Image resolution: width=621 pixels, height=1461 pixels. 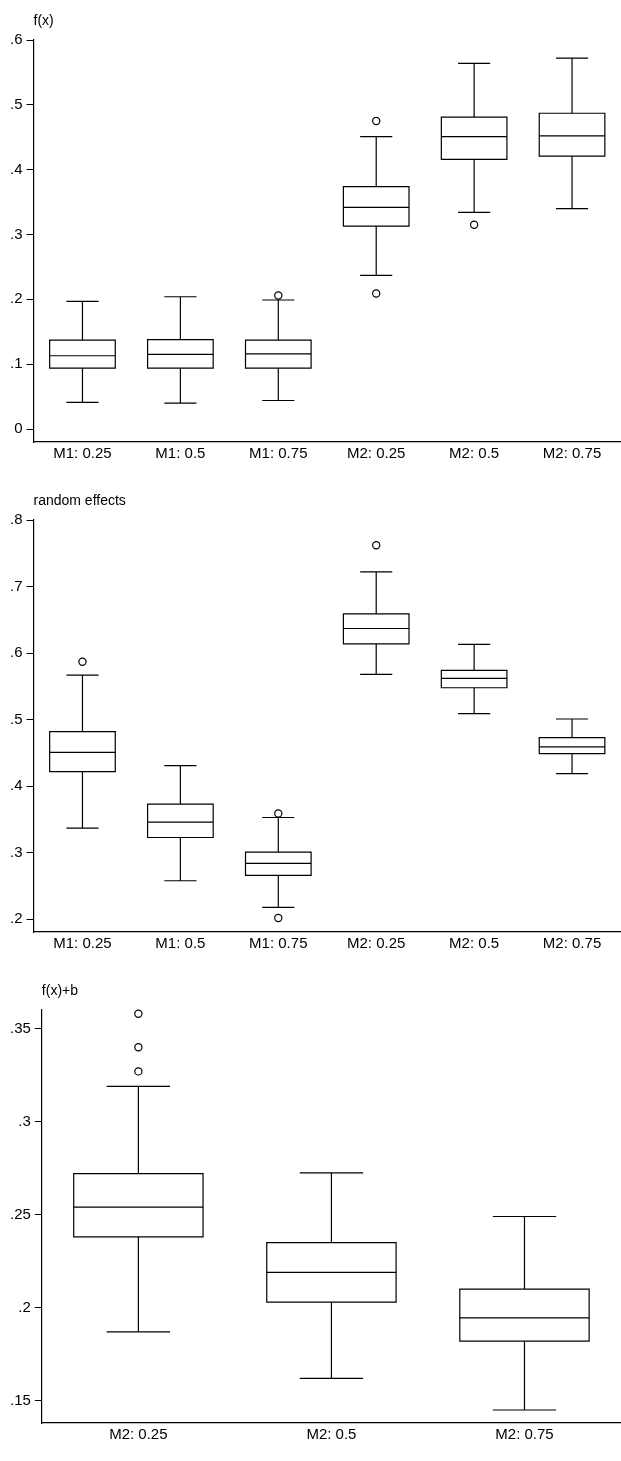 What do you see at coordinates (20, 1027) in the screenshot?
I see `y-tick-label: .35` at bounding box center [20, 1027].